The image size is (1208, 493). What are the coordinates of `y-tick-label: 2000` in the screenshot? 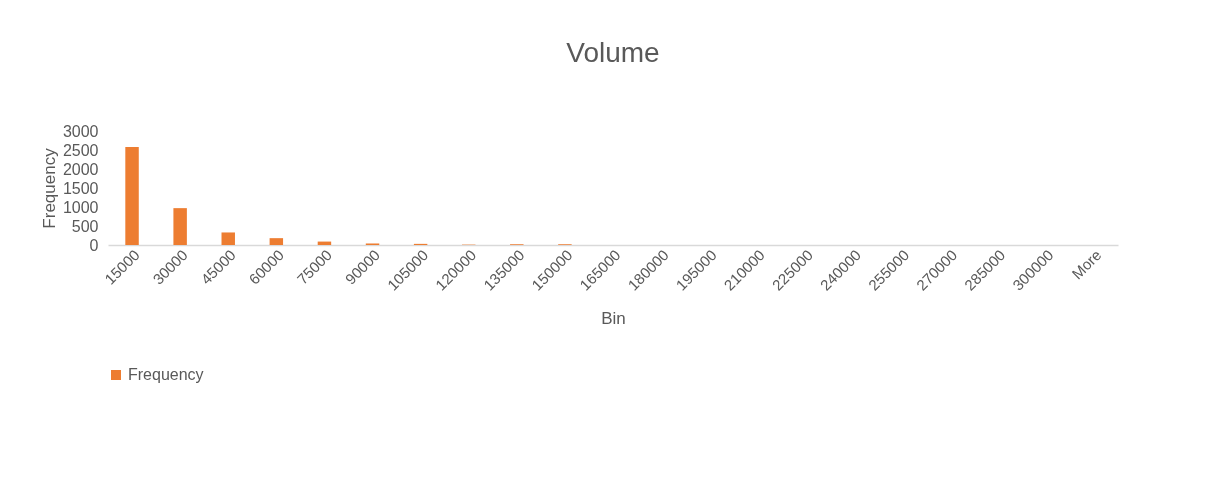 It's located at (80, 169).